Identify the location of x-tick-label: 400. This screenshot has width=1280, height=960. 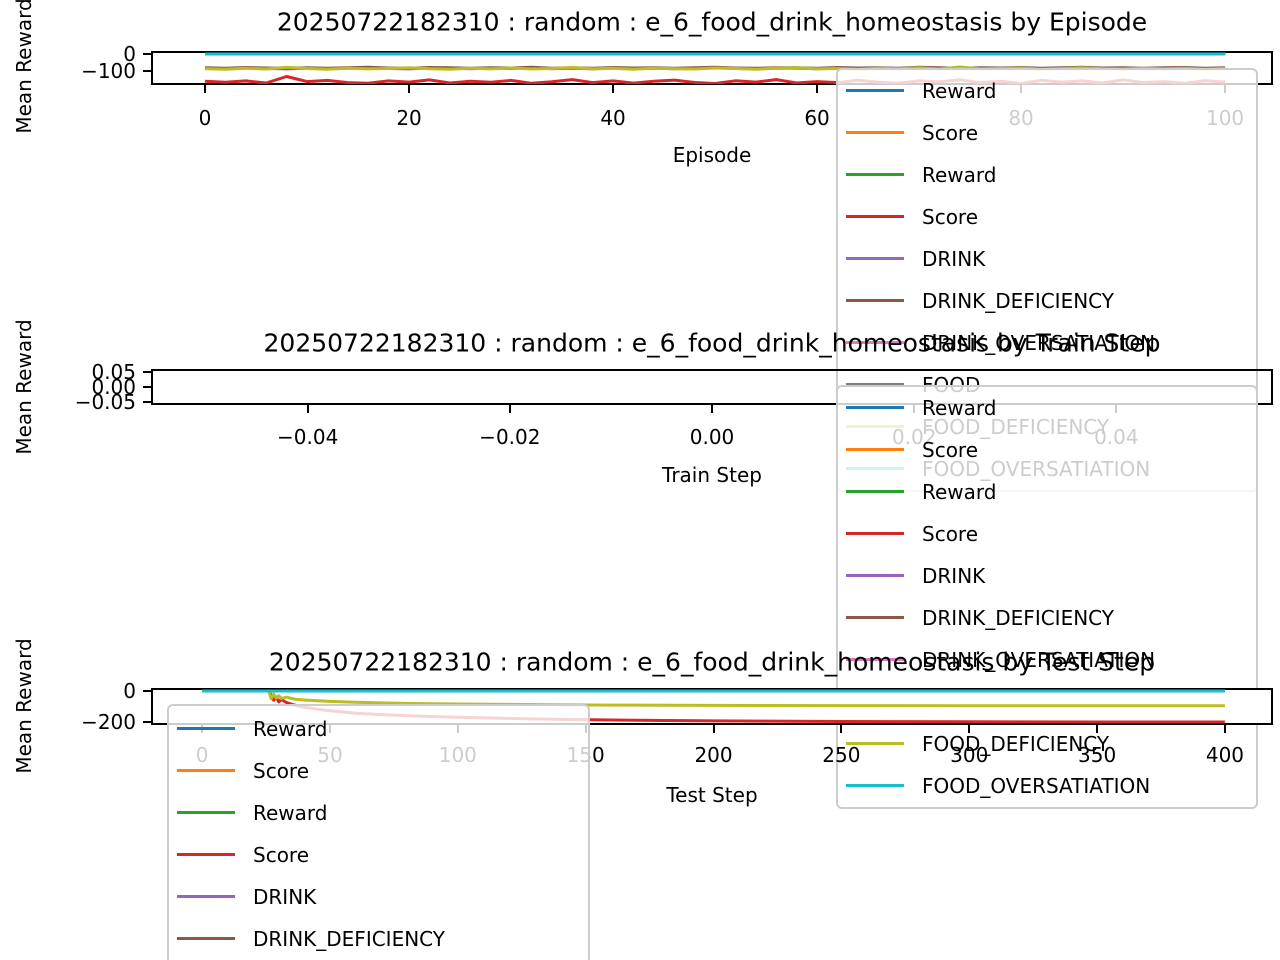
(1225, 755).